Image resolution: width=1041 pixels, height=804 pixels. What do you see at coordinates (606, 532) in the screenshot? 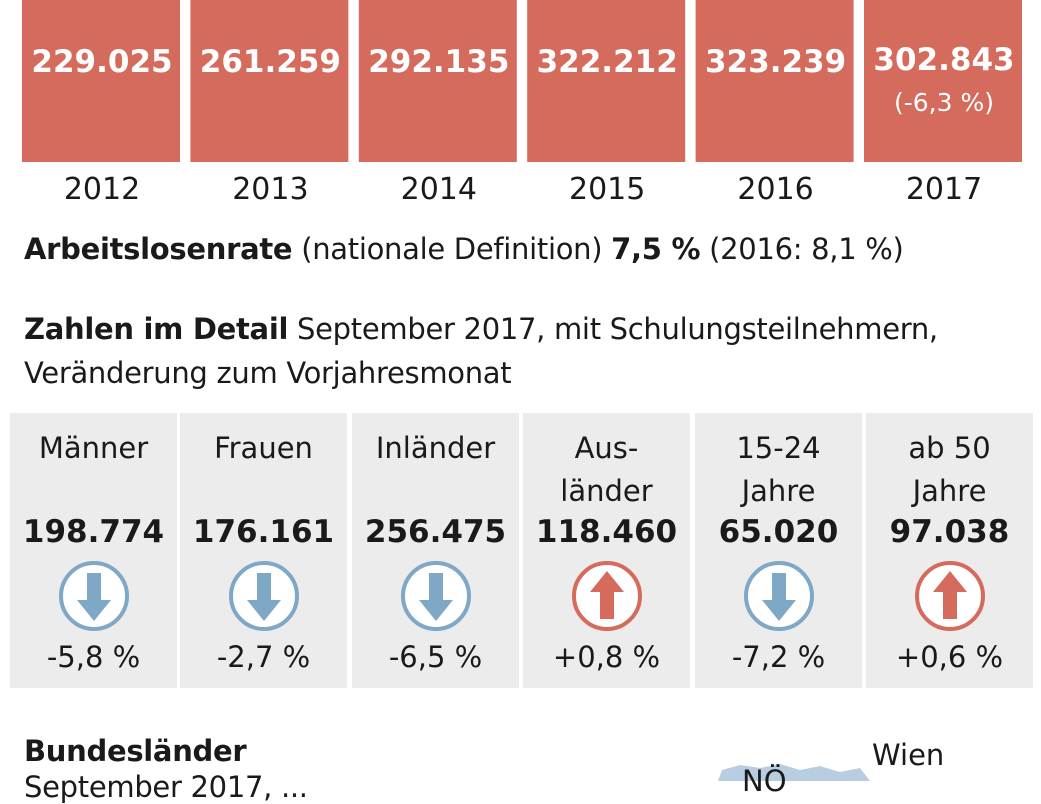
I see `card-value: 118.460` at bounding box center [606, 532].